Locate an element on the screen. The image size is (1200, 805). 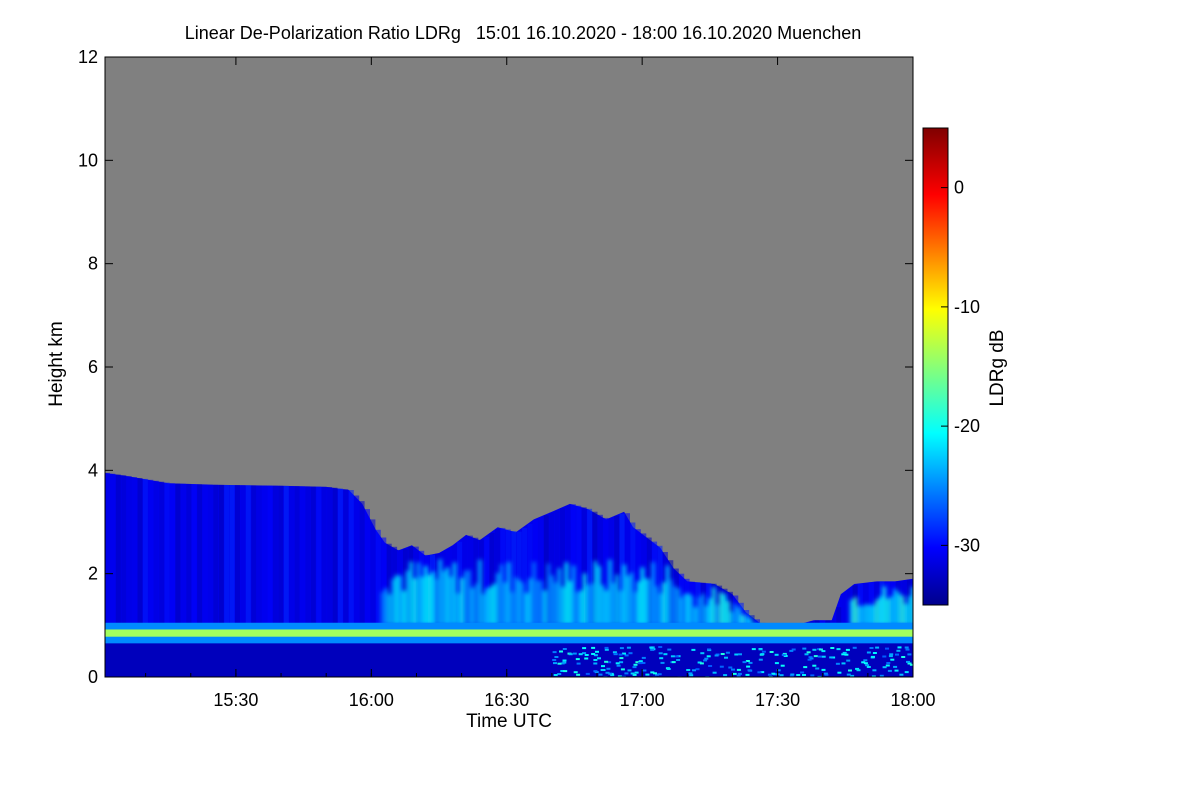
x-tick-label: 18:00 is located at coordinates (912, 700).